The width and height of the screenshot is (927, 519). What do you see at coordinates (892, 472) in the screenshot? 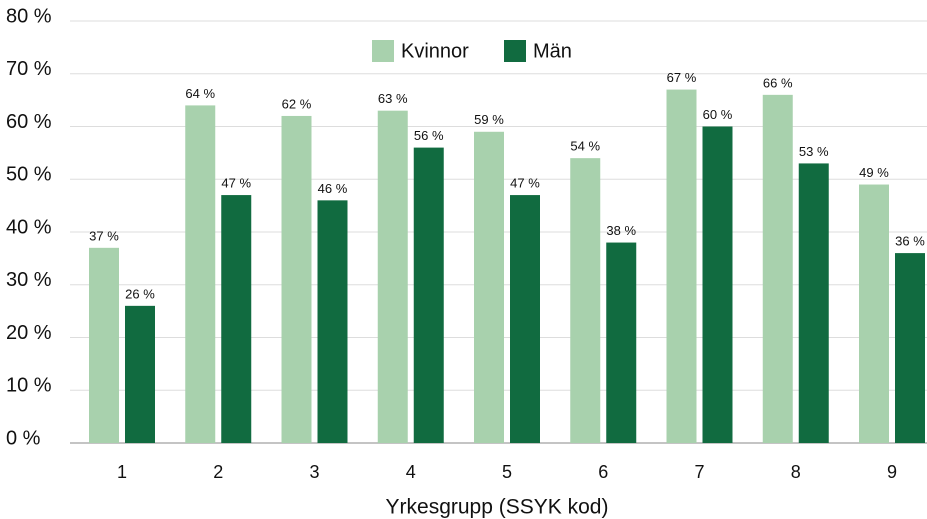
I see `x-tick-label: 9` at bounding box center [892, 472].